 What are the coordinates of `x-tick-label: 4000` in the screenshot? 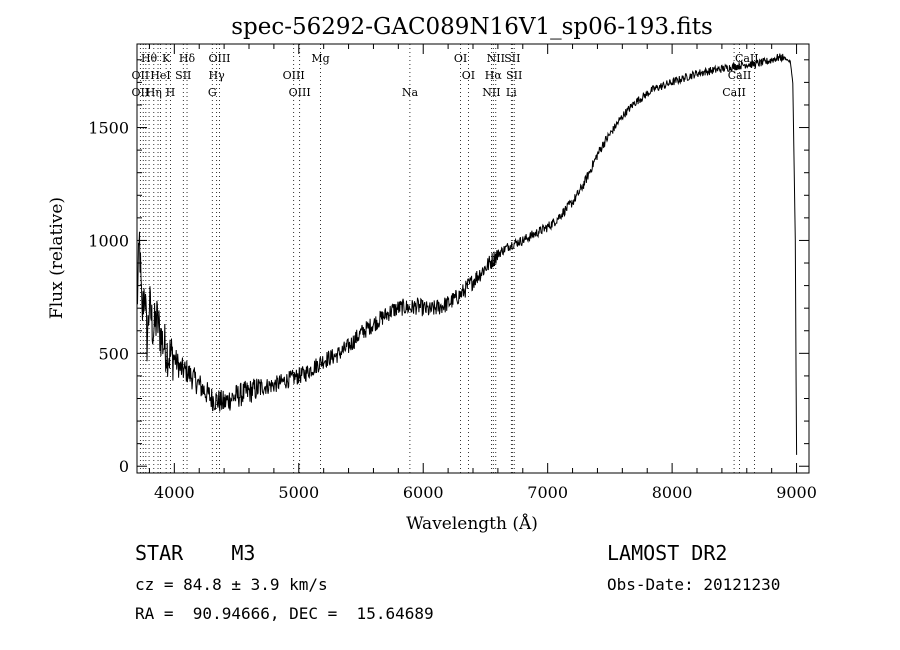 It's located at (174, 492).